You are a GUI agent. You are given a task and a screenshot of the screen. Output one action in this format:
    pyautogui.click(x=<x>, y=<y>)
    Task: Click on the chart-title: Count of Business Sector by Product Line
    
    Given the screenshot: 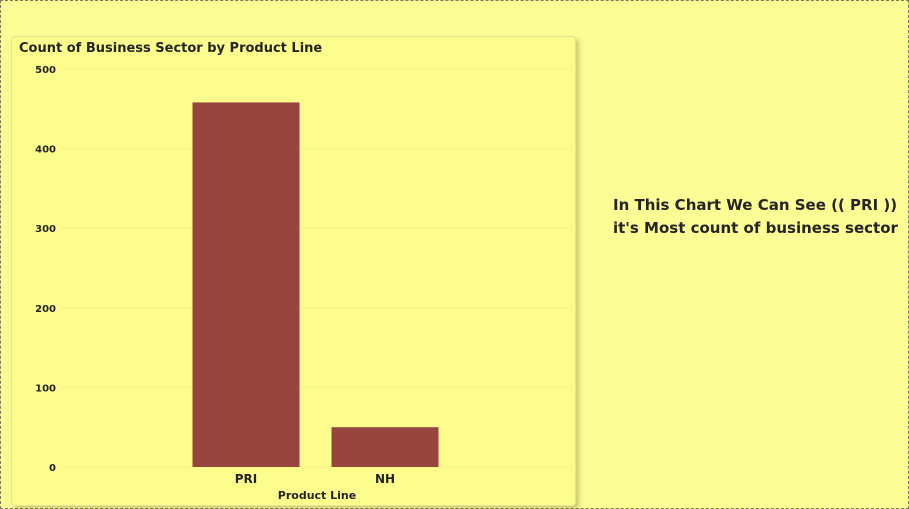 What is the action you would take?
    pyautogui.click(x=171, y=48)
    